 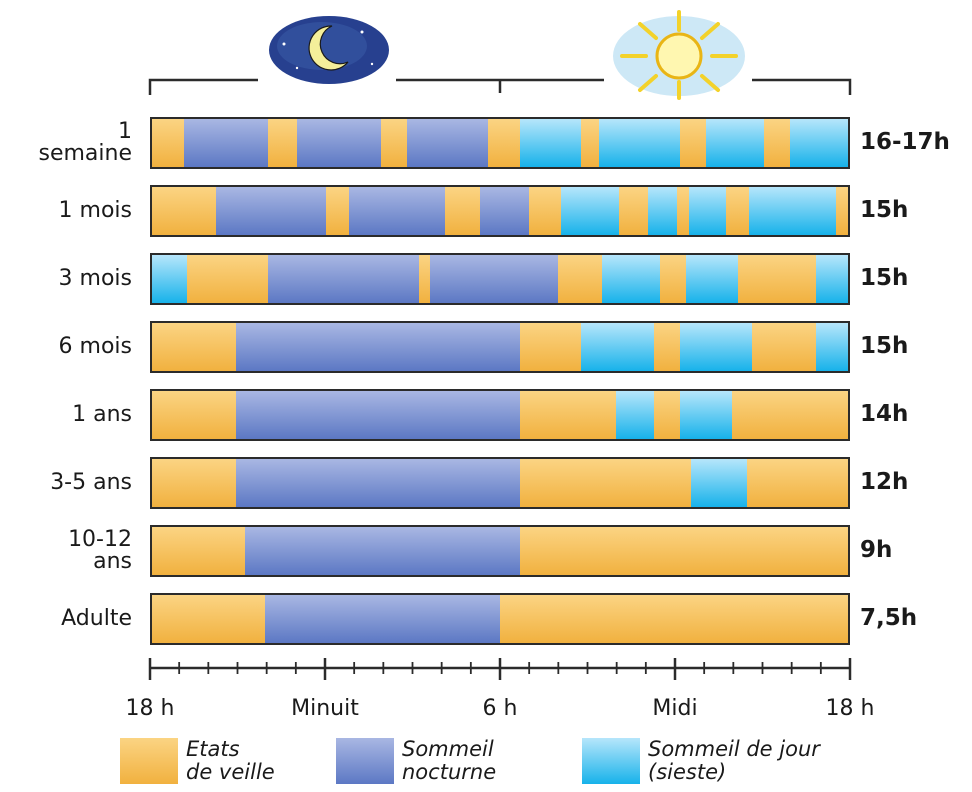 What do you see at coordinates (675, 708) in the screenshot?
I see `axis-label: Midi` at bounding box center [675, 708].